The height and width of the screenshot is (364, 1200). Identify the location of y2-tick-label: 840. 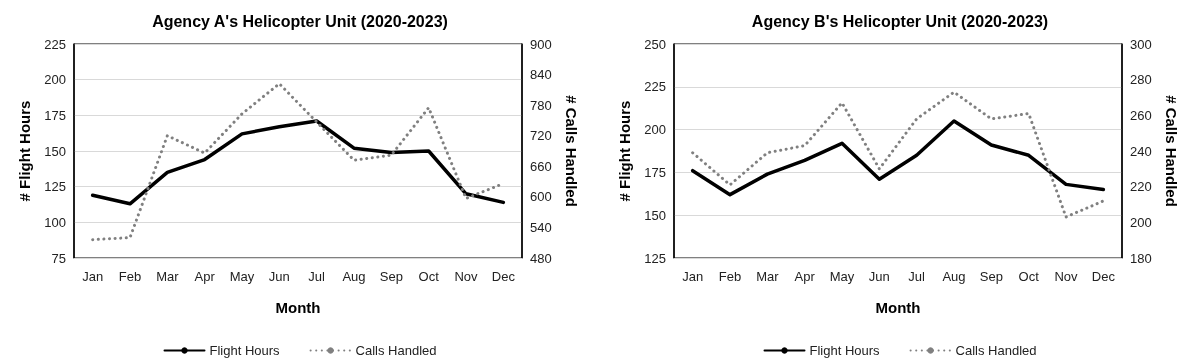
(541, 75).